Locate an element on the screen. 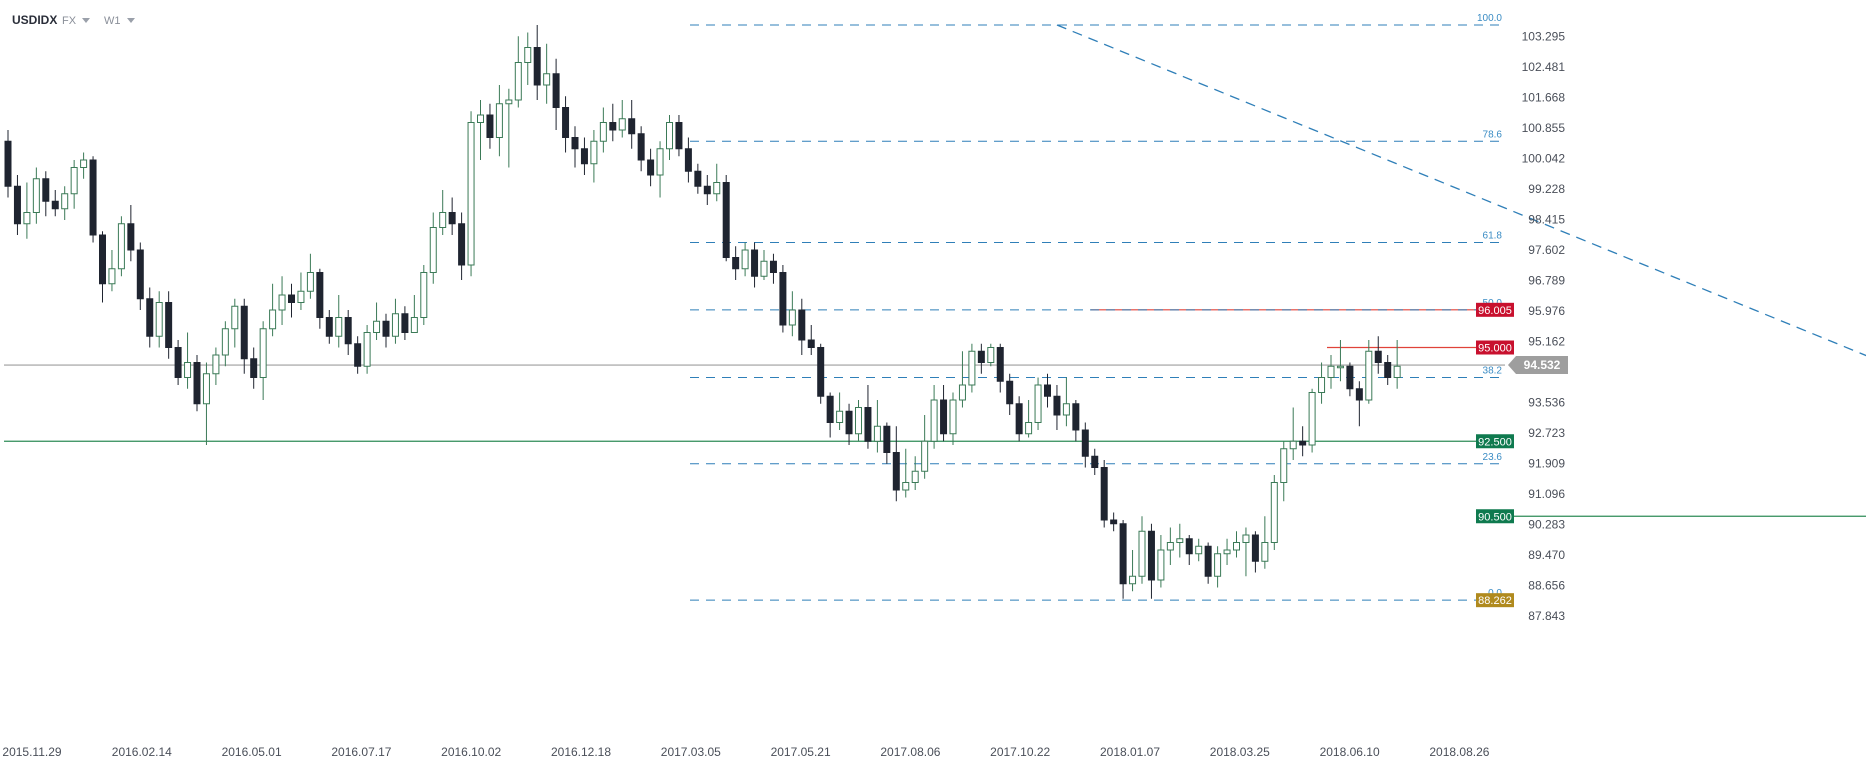 Image resolution: width=1866 pixels, height=766 pixels. time-tick-label: 2018.06.10 is located at coordinates (1350, 752).